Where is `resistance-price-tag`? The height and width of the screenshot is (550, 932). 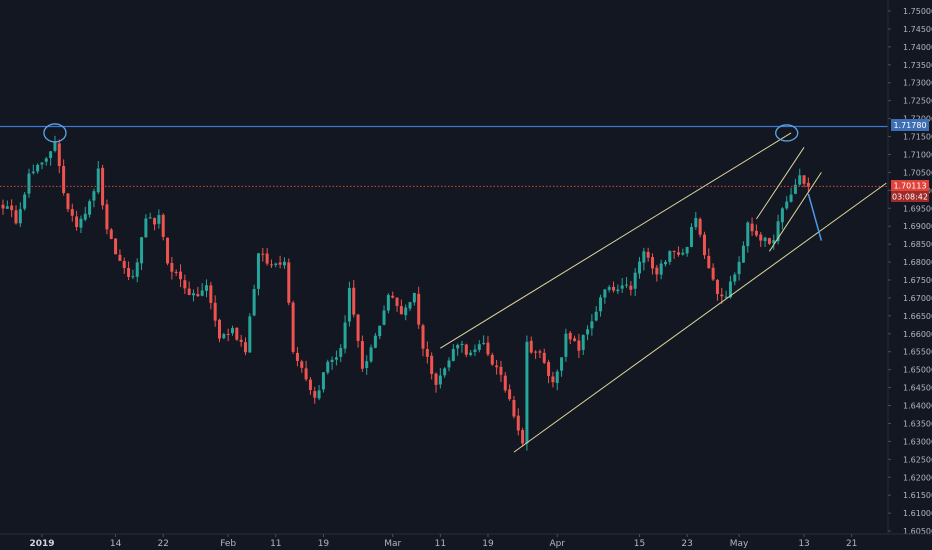
resistance-price-tag is located at coordinates (910, 125).